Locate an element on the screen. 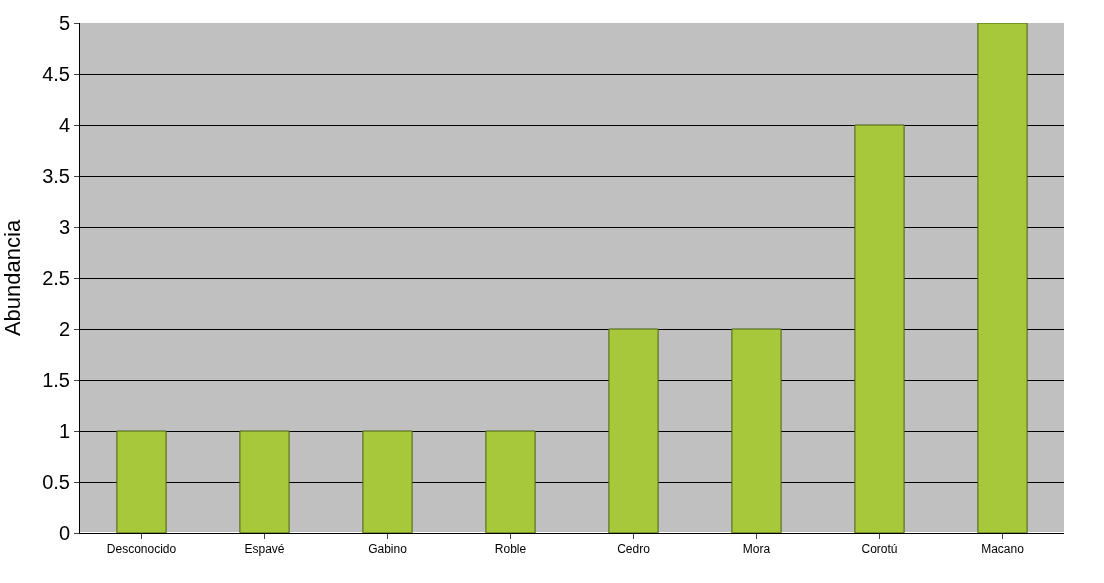 This screenshot has width=1104, height=583. y-tick-label: 1 is located at coordinates (64, 431).